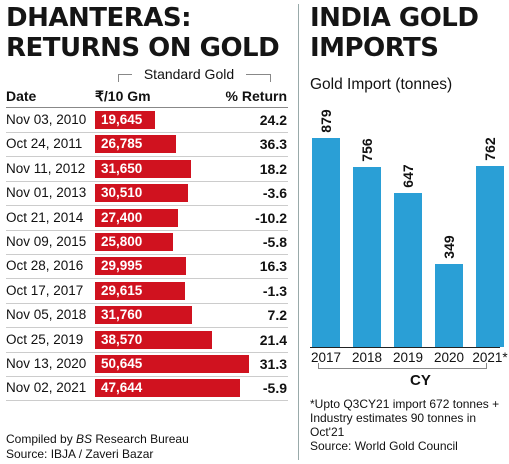 The height and width of the screenshot is (464, 509). What do you see at coordinates (122, 241) in the screenshot?
I see `price-value: 25,800` at bounding box center [122, 241].